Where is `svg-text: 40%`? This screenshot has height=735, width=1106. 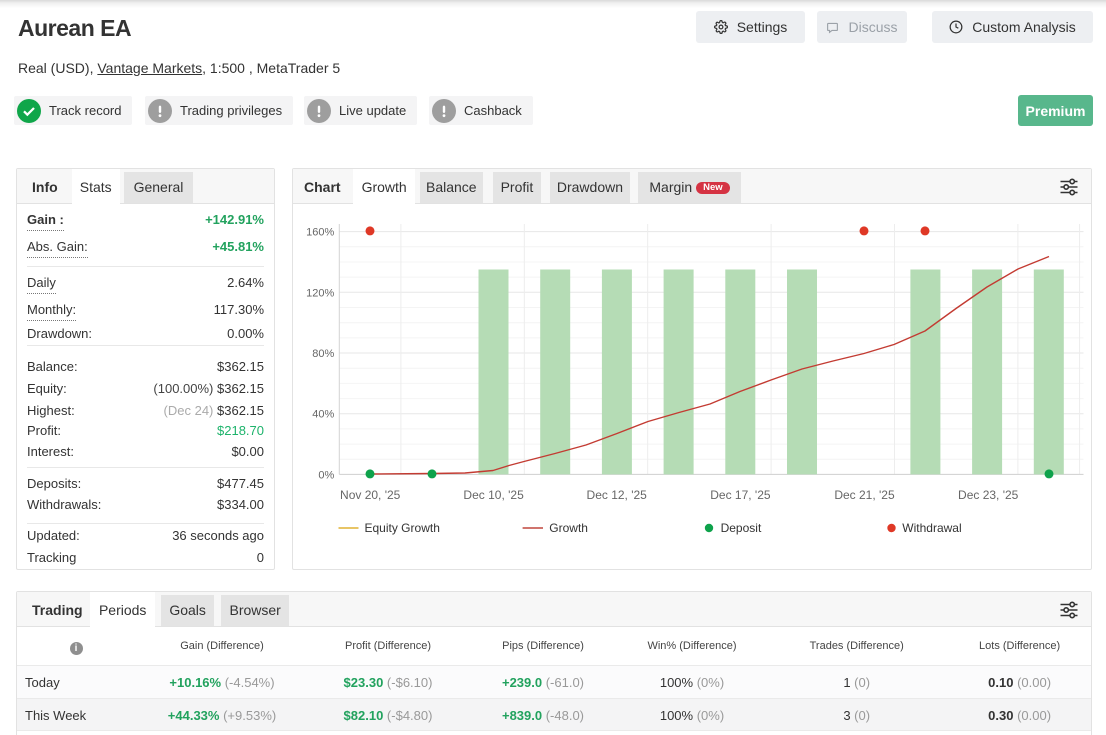
svg-text: 40% is located at coordinates (323, 415).